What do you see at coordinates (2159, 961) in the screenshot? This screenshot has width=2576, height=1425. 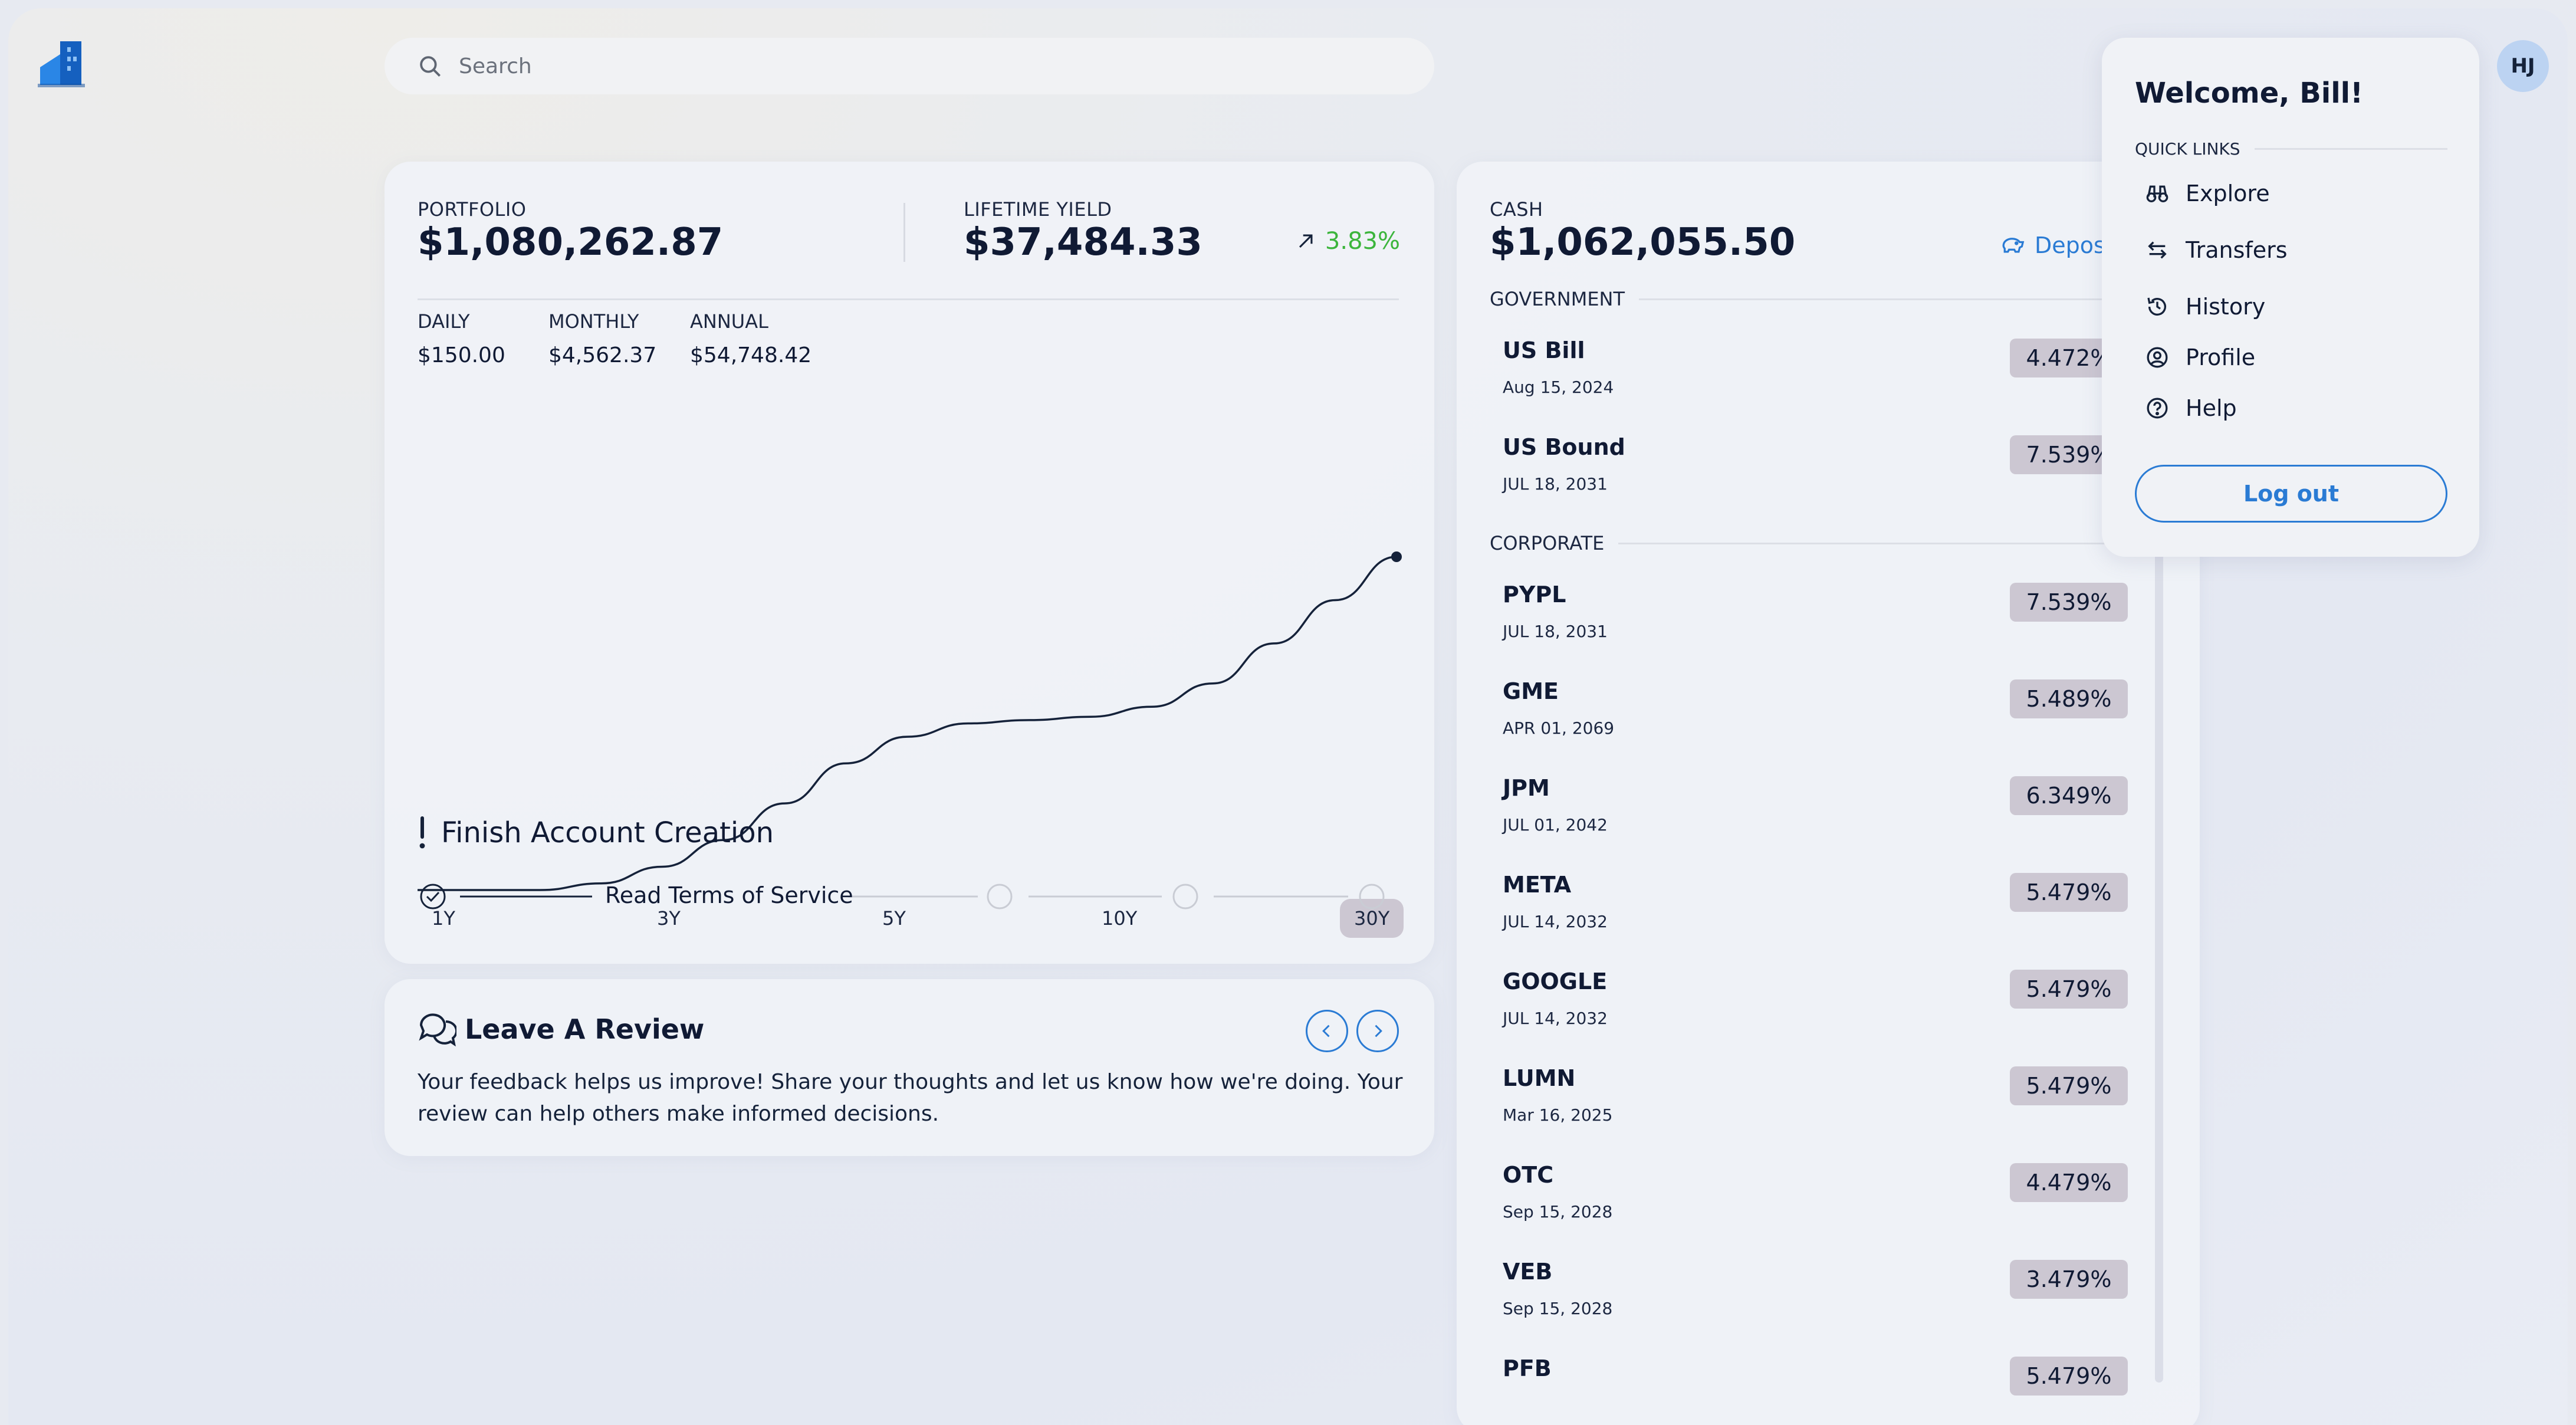 I see `bond-list-scrollbar` at bounding box center [2159, 961].